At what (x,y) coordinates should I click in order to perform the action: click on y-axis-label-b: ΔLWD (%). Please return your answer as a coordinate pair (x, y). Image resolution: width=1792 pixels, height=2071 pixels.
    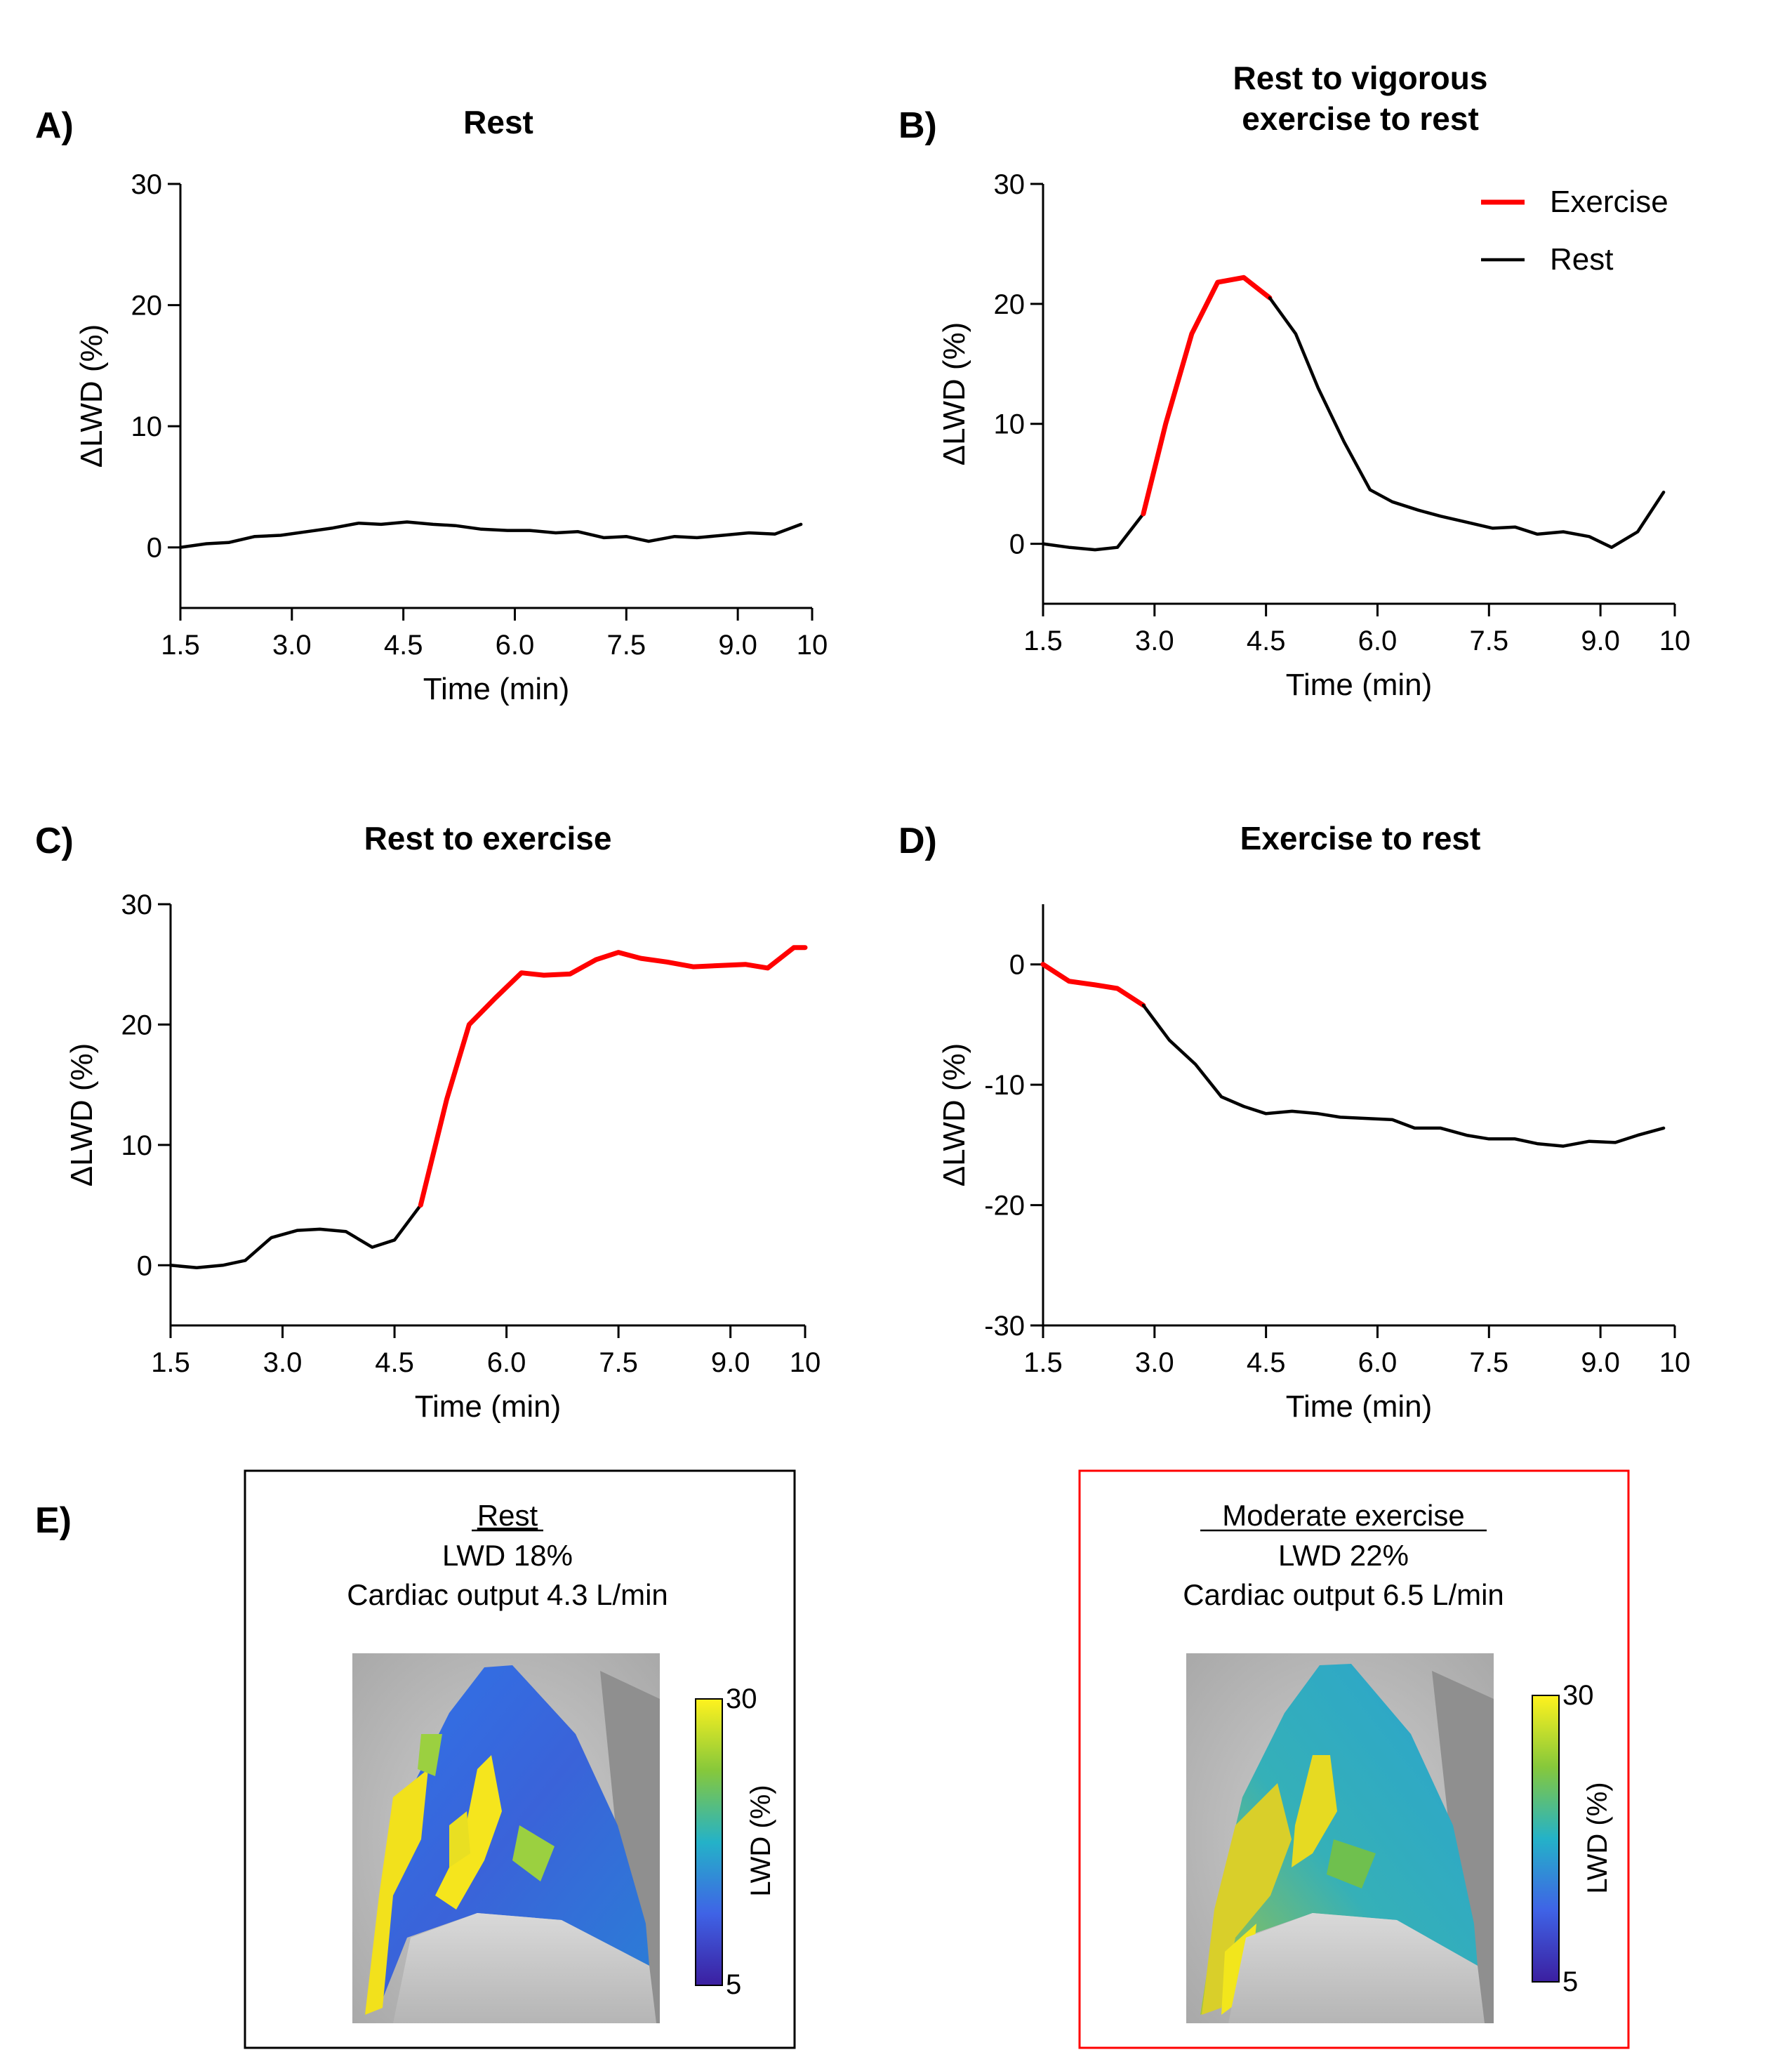
    Looking at the image, I should click on (954, 394).